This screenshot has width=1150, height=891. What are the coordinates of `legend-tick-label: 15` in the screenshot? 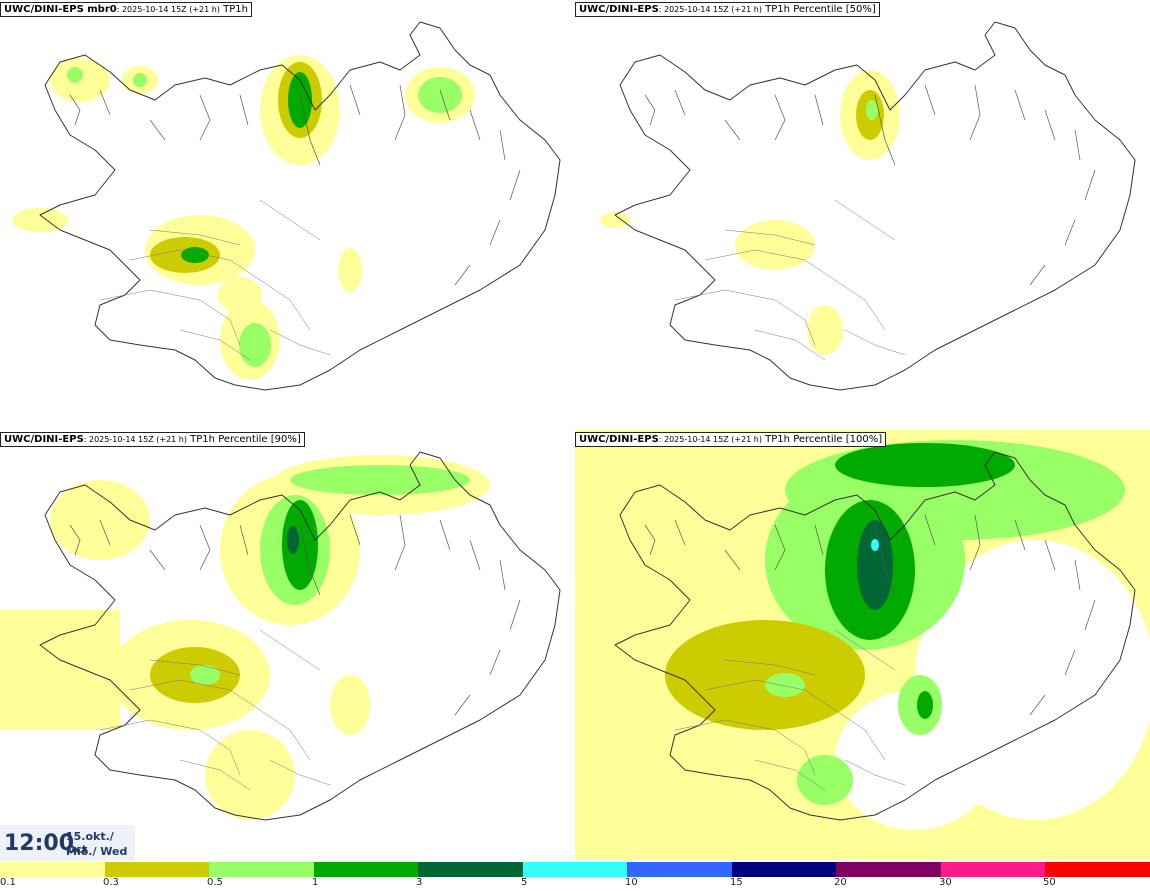 It's located at (736, 882).